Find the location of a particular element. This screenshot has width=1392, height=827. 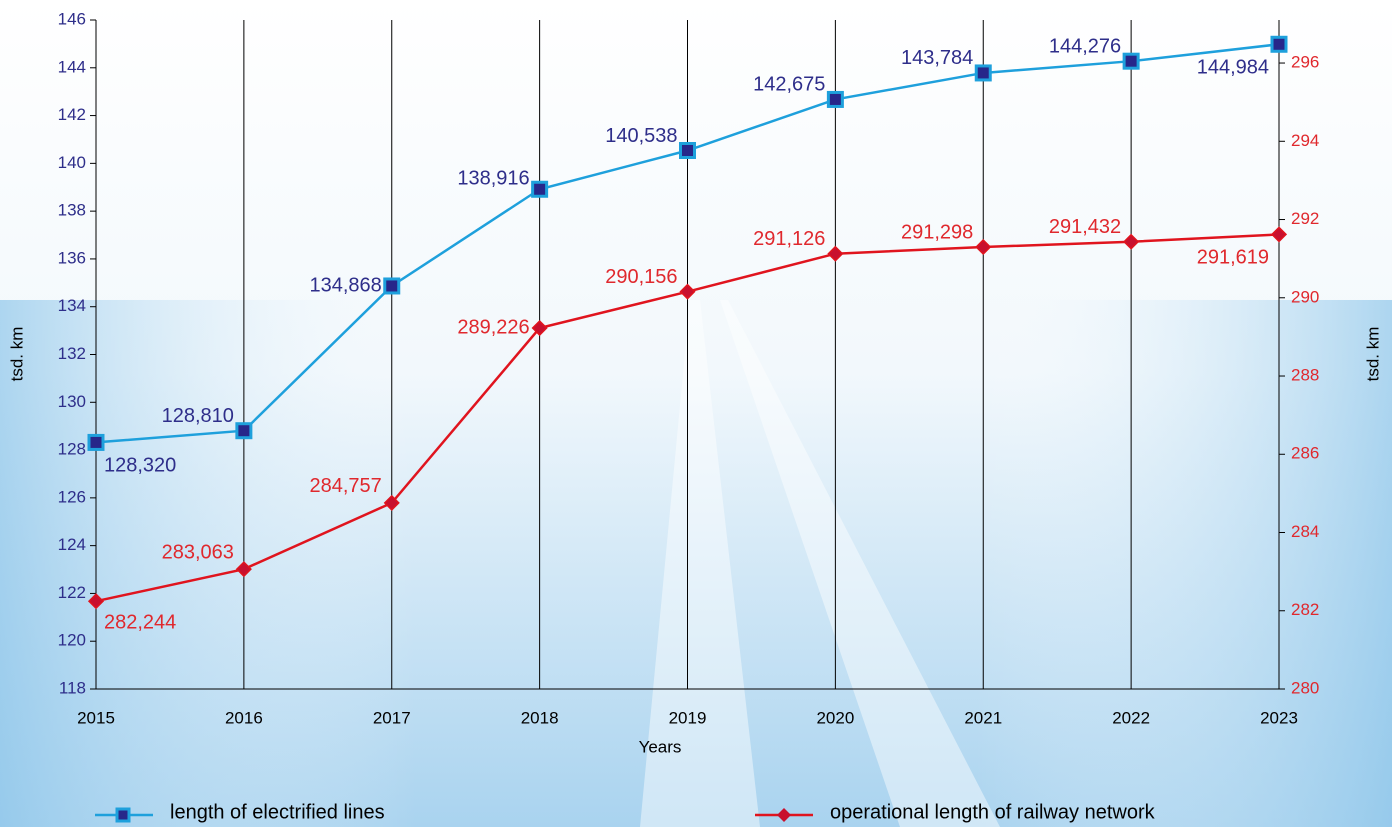

y2-tick-label: 290 is located at coordinates (1305, 296).